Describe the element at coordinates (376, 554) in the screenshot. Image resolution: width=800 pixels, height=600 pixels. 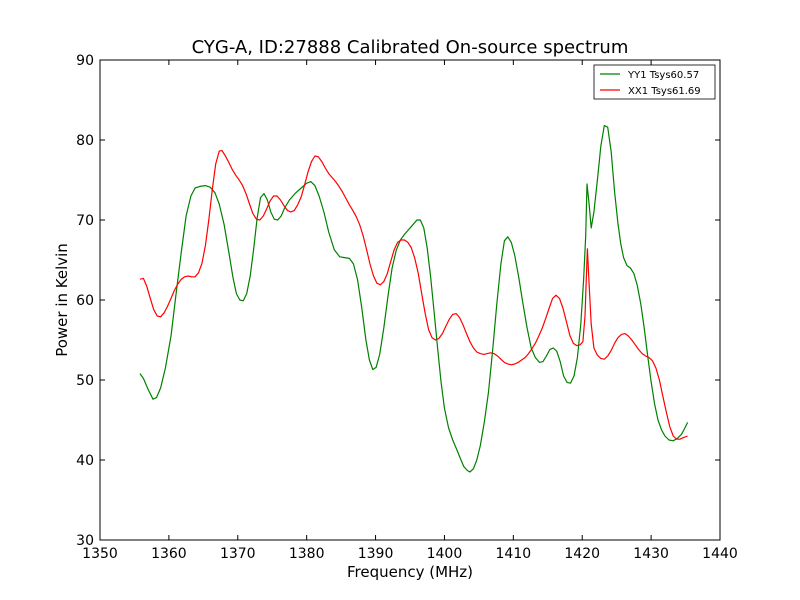
I see `x-tick-label: 1390` at that location.